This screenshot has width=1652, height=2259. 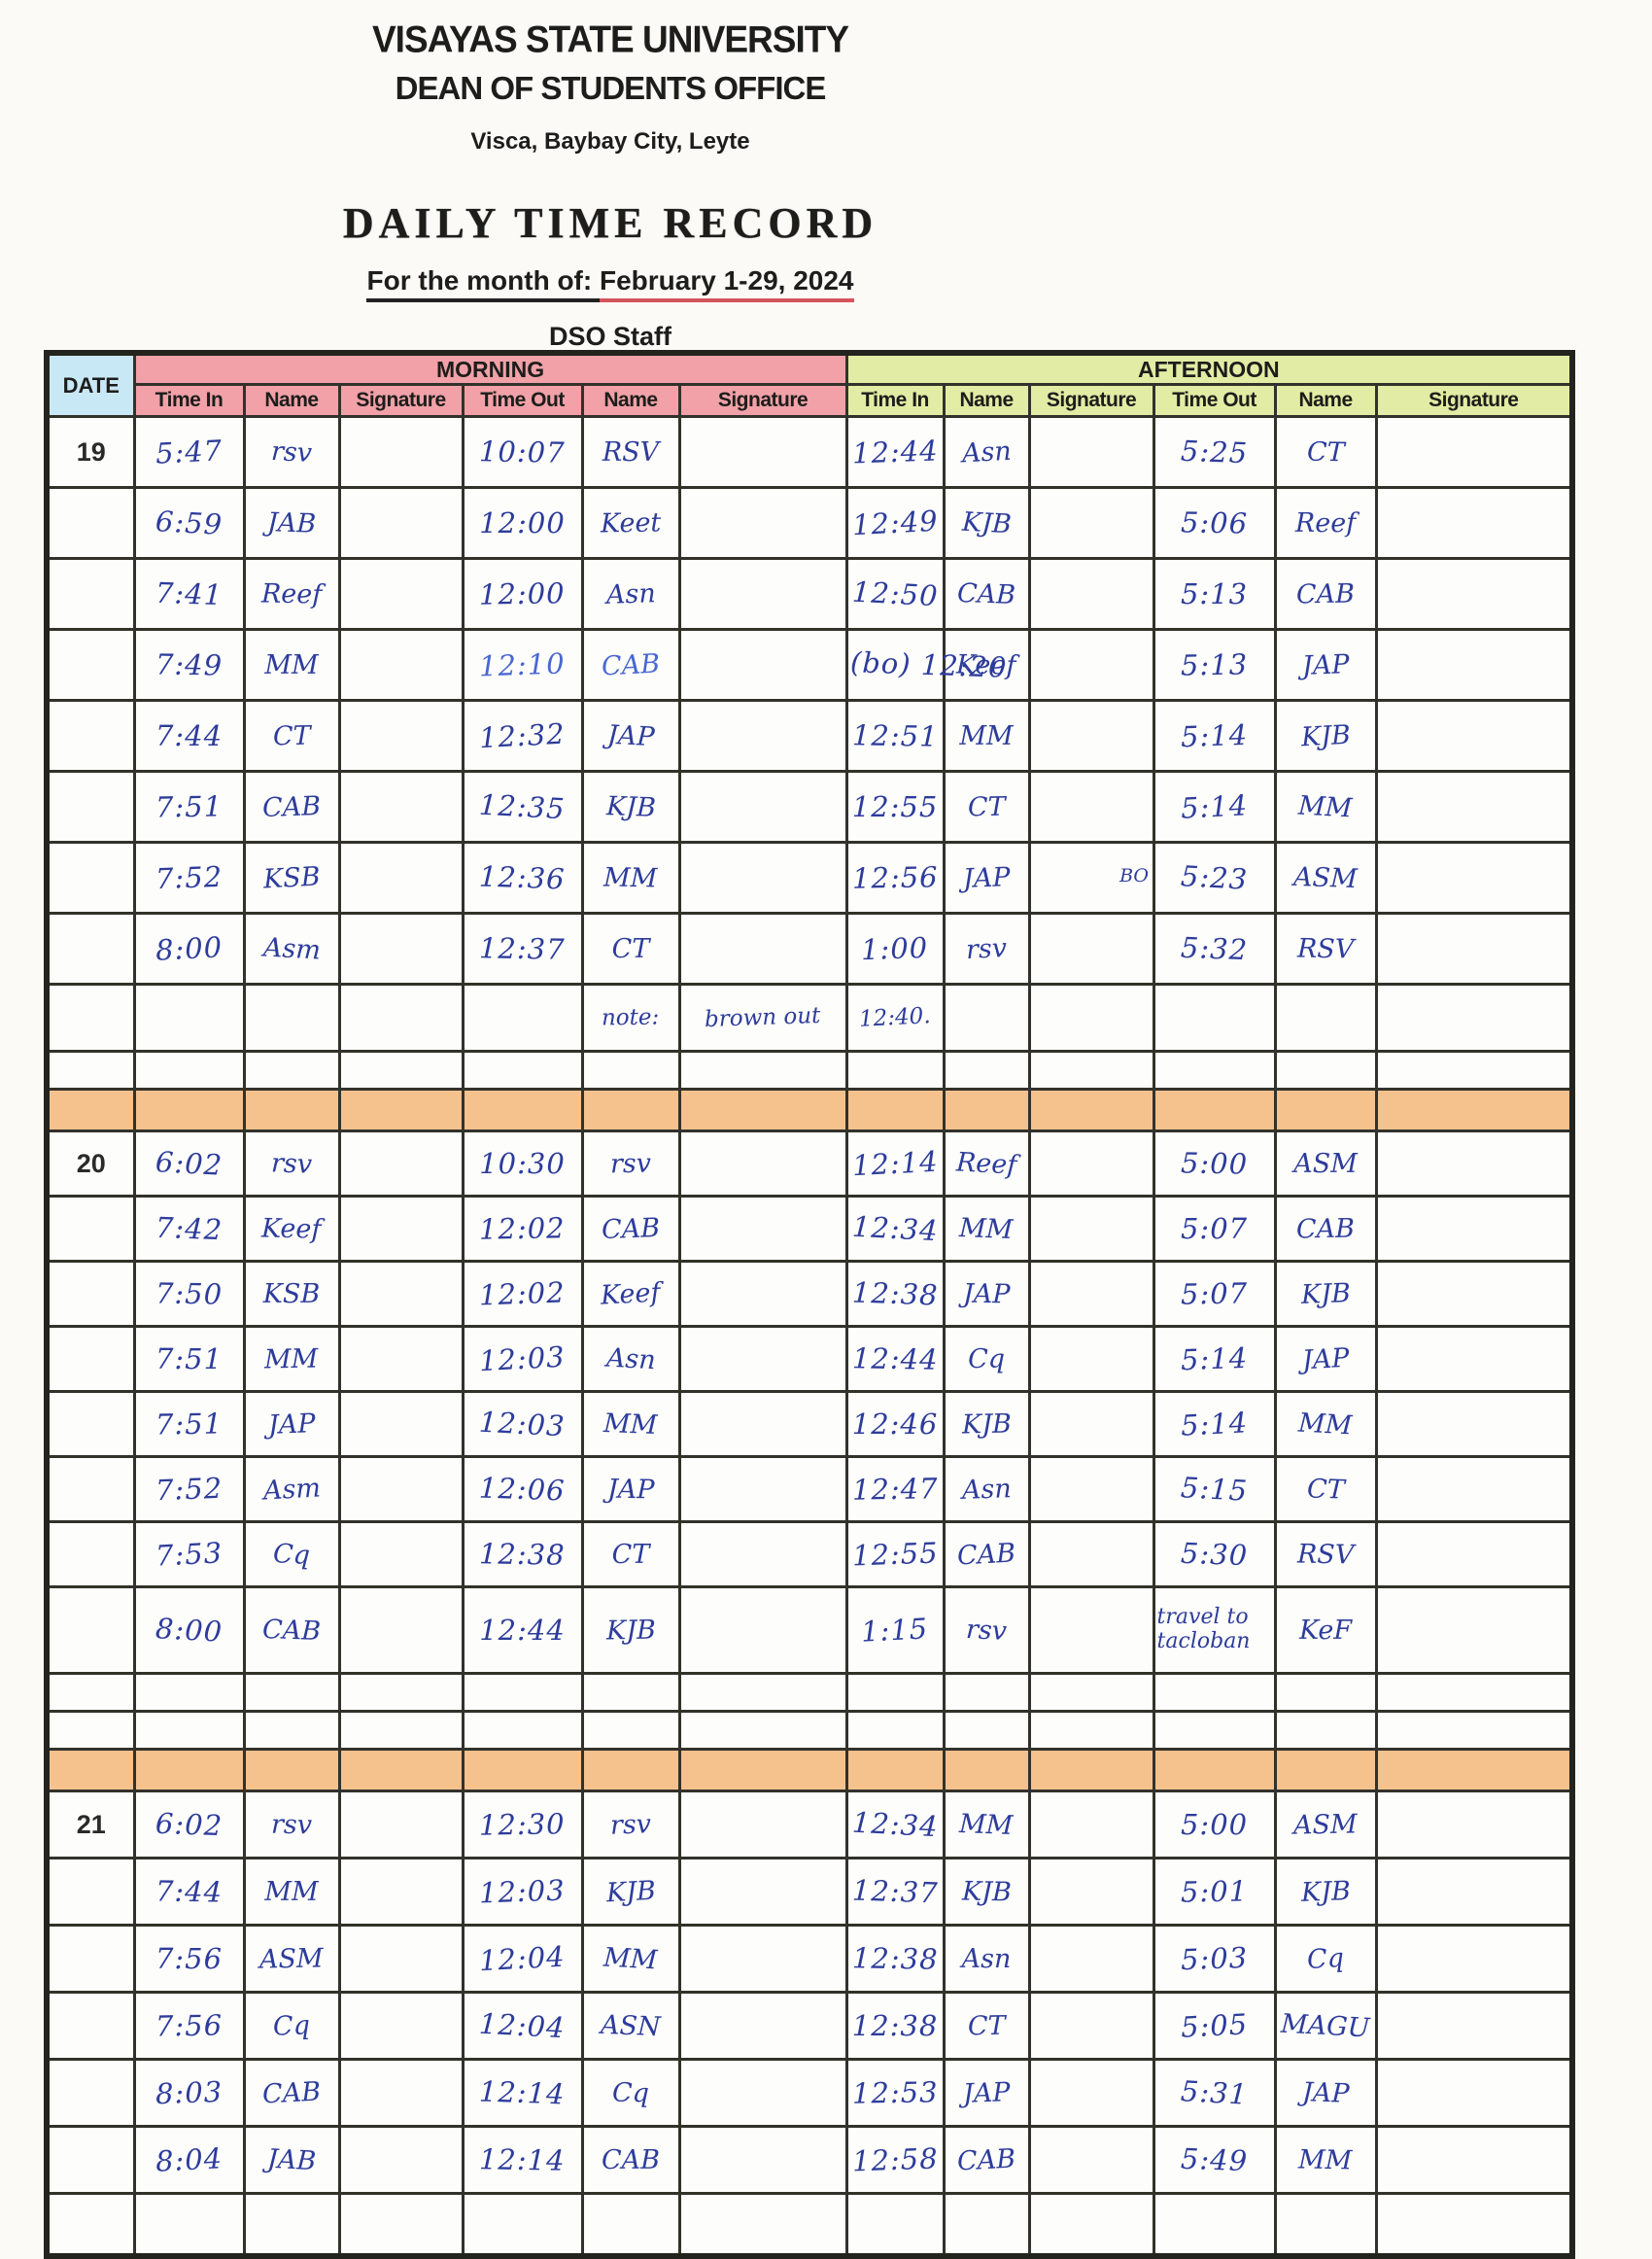 I want to click on morning-time-out-cell: 12:14, so click(x=522, y=2160).